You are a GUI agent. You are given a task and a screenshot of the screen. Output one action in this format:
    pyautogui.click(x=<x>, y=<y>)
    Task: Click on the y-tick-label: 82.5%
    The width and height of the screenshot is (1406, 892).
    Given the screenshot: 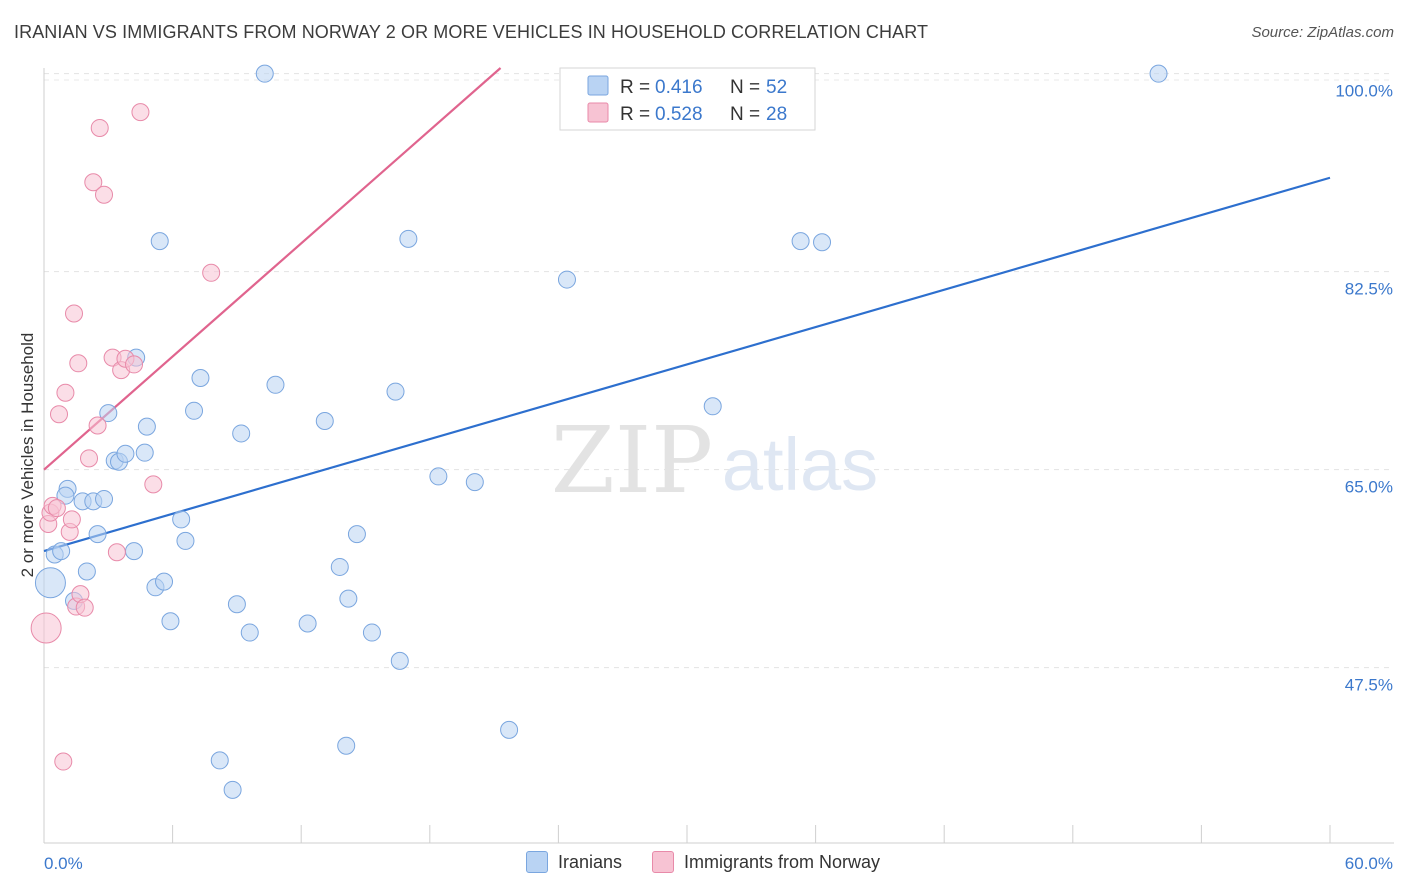 What is the action you would take?
    pyautogui.click(x=1369, y=289)
    